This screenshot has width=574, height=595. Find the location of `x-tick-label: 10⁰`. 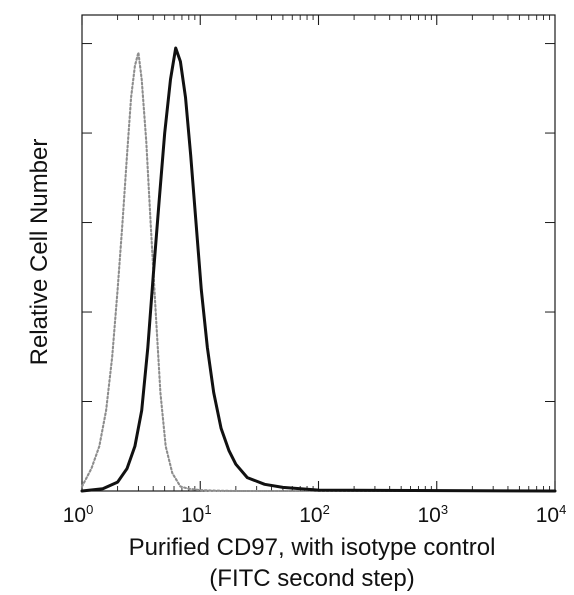

x-tick-label: 10⁰ is located at coordinates (78, 514).